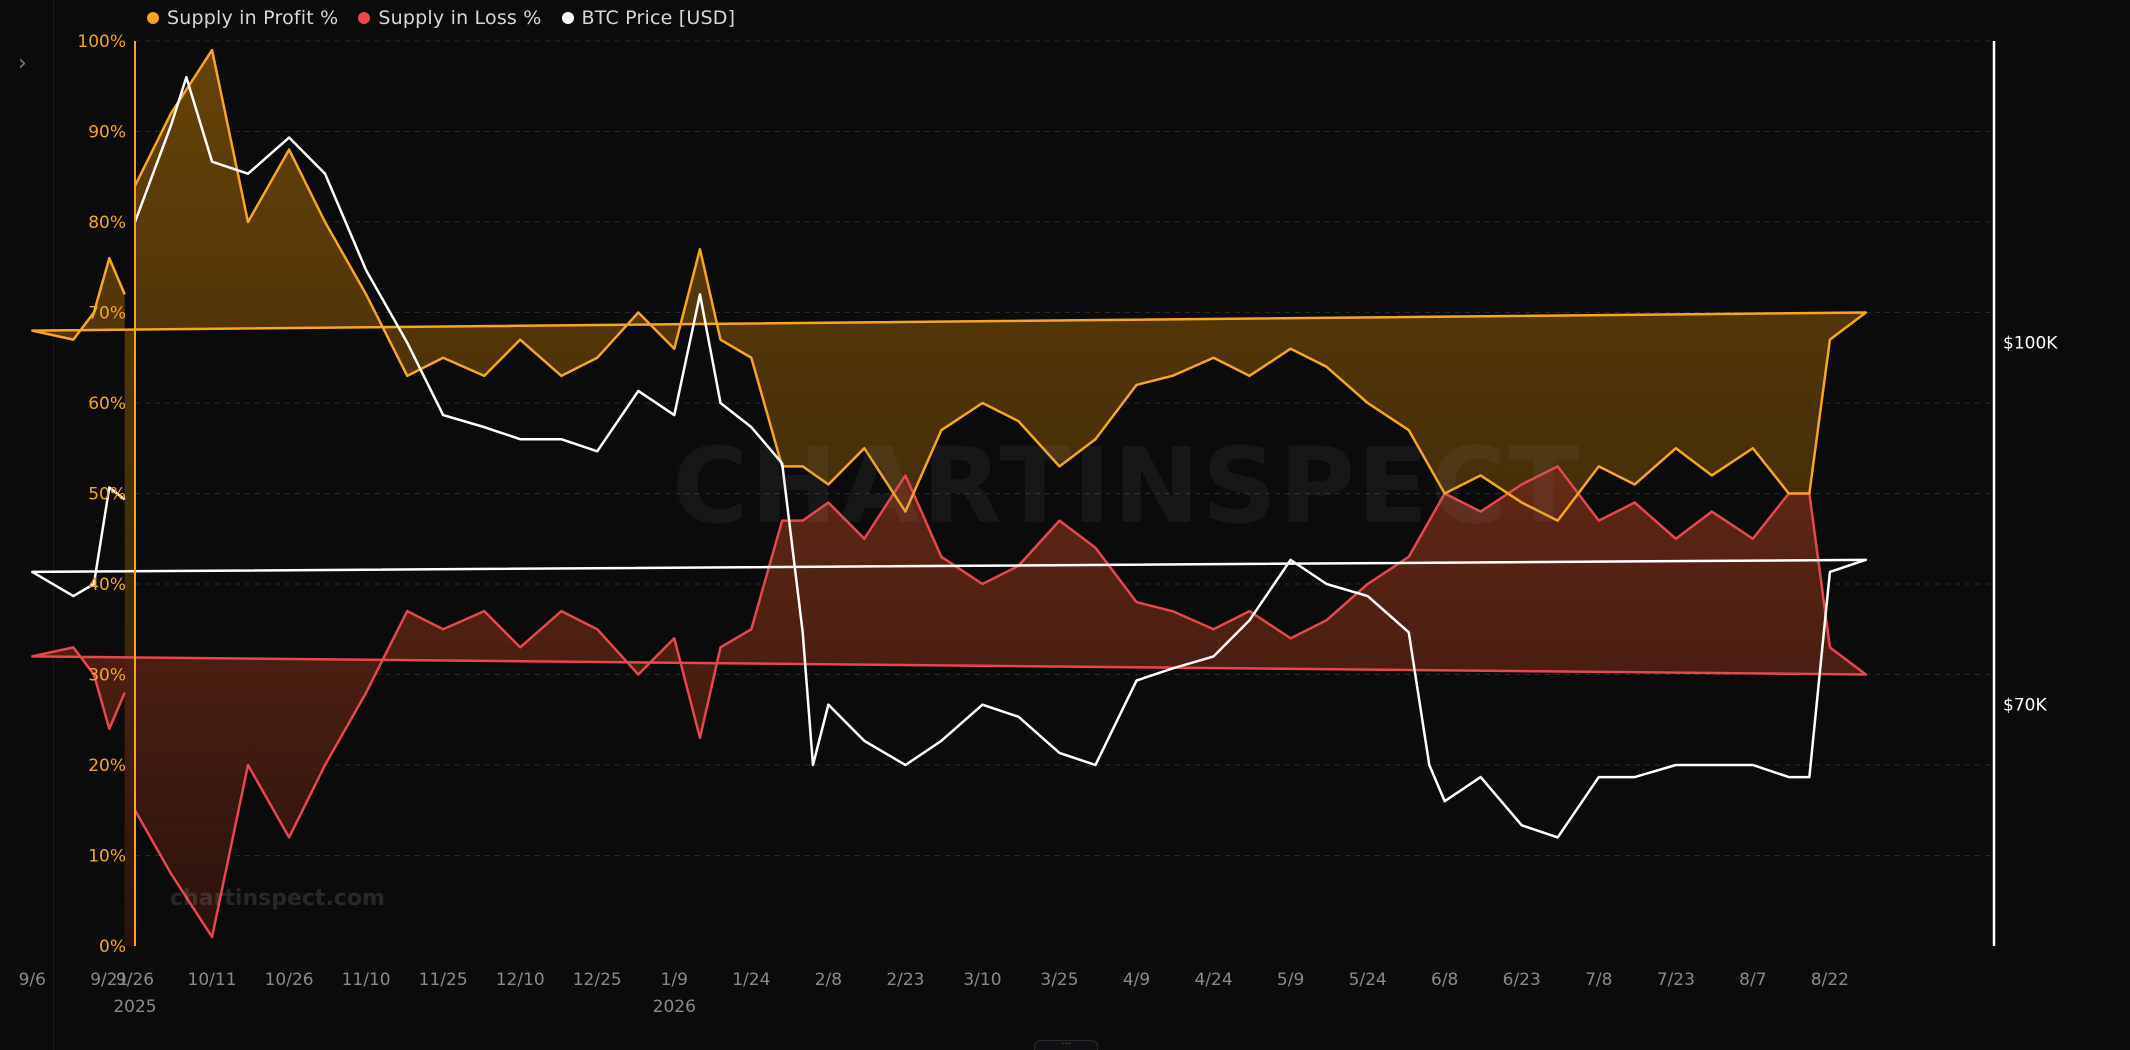  What do you see at coordinates (674, 980) in the screenshot?
I see `x-tick-label: 1/9` at bounding box center [674, 980].